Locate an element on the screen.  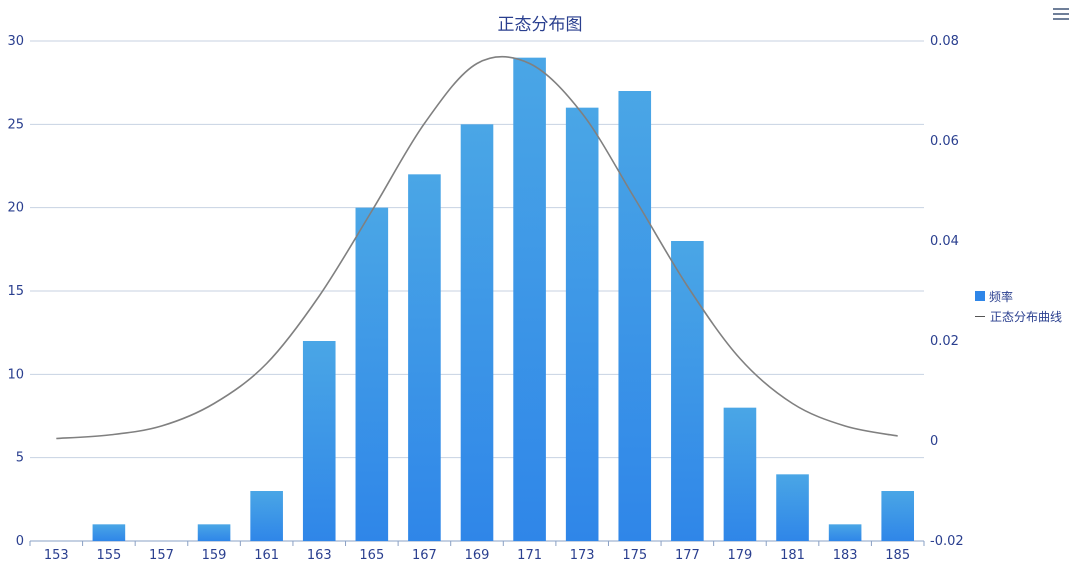
x-tick-label: 155 is located at coordinates (108, 555).